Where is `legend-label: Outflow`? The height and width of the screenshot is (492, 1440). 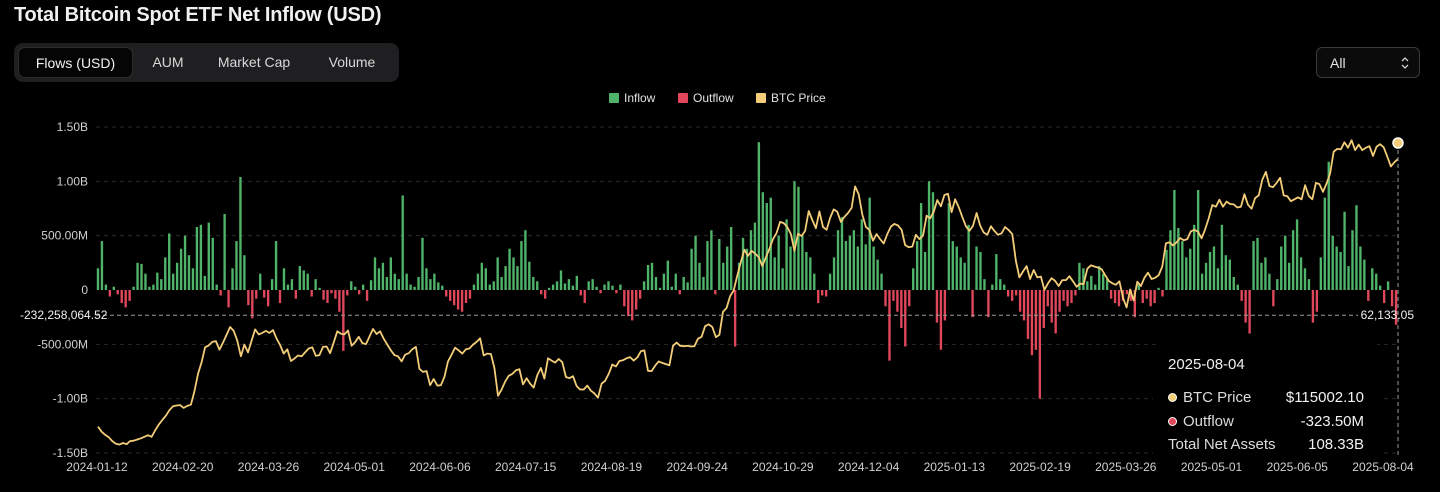 legend-label: Outflow is located at coordinates (713, 98).